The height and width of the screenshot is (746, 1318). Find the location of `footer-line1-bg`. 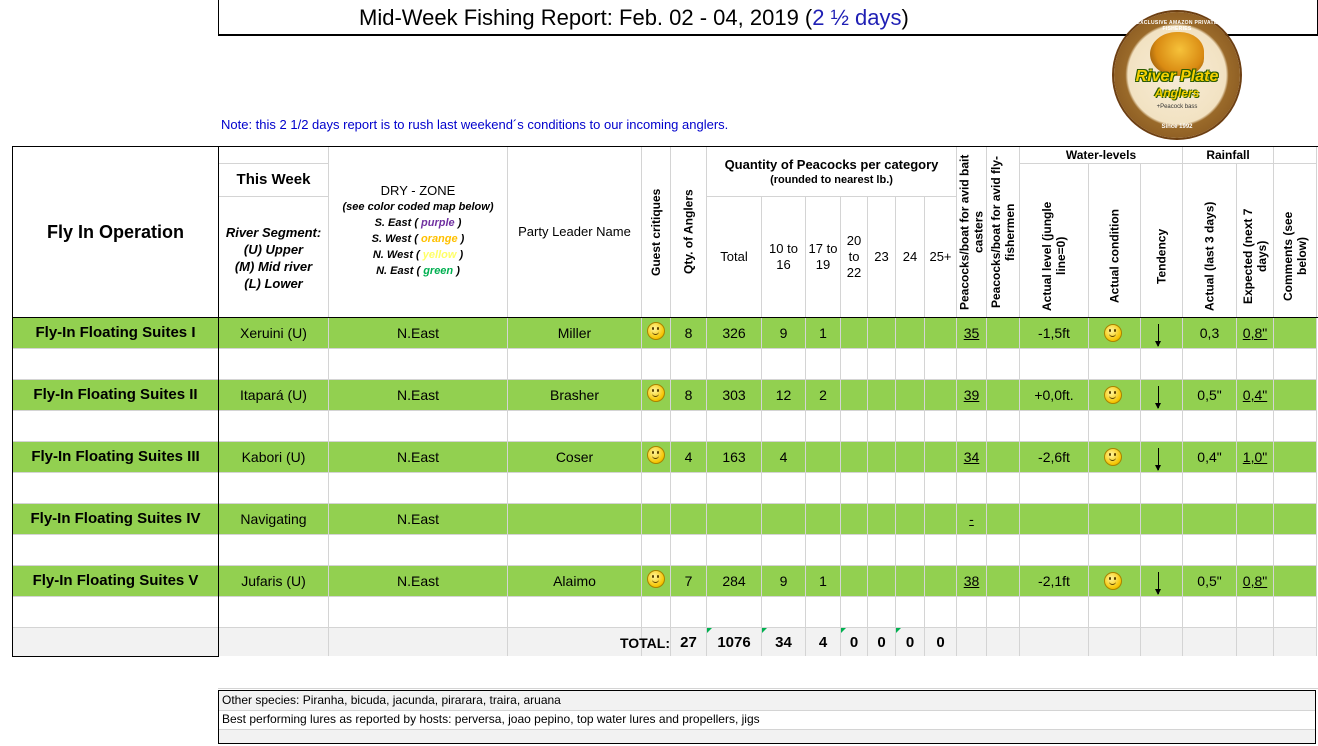

footer-line1-bg is located at coordinates (767, 700).